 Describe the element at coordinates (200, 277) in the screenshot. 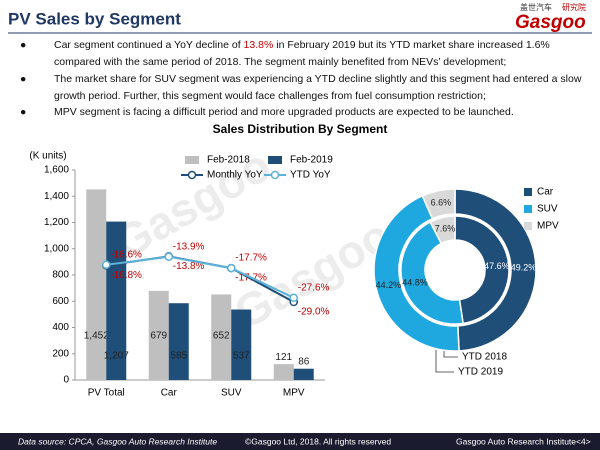

I see `line` at that location.